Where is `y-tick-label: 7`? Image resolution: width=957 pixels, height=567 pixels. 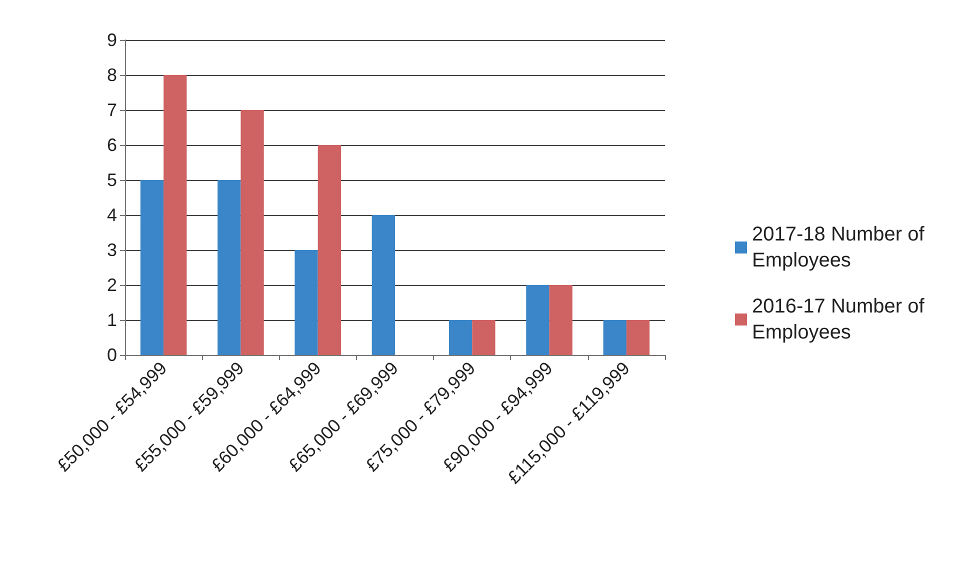
y-tick-label: 7 is located at coordinates (111, 110).